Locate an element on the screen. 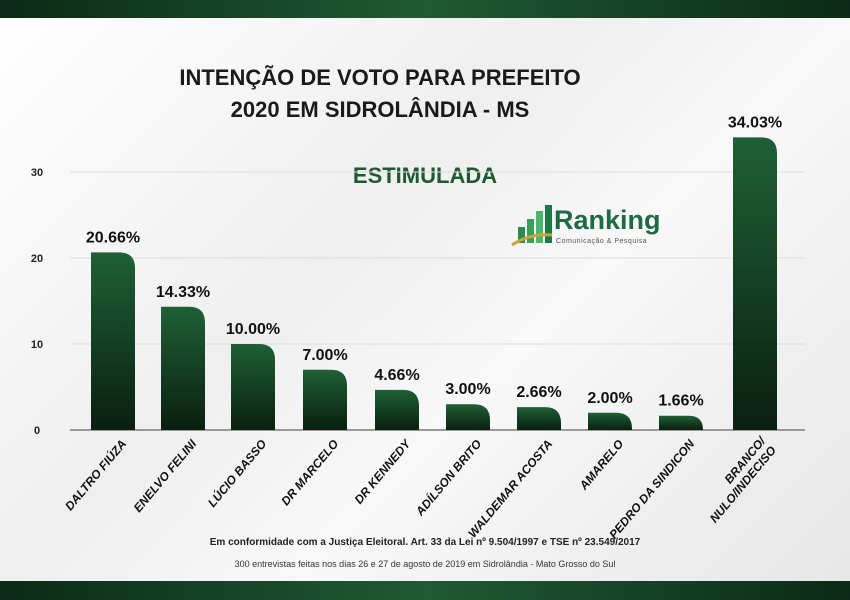 The image size is (850, 600). logo-tagline: Comunicação & Pesquisa is located at coordinates (602, 241).